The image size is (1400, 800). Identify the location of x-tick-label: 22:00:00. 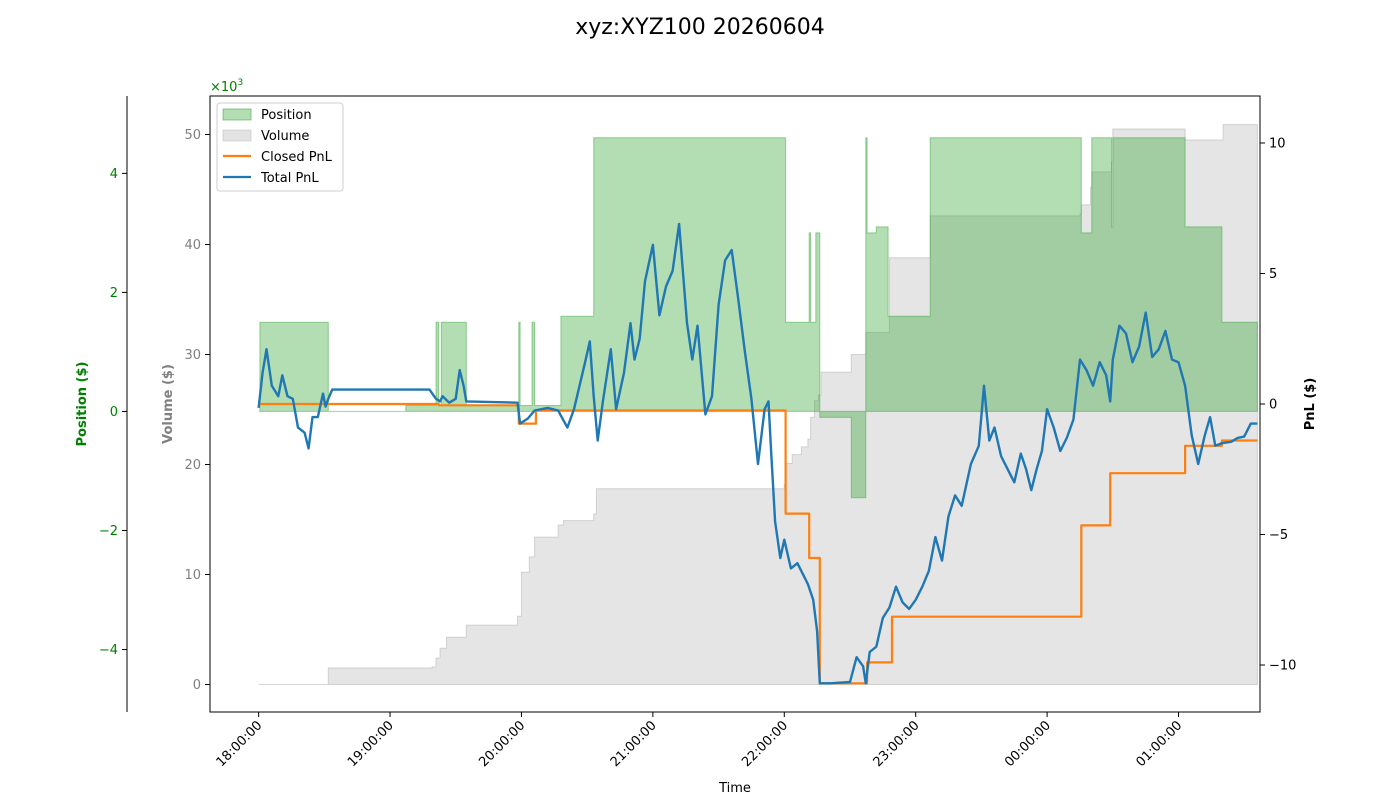
(765, 744).